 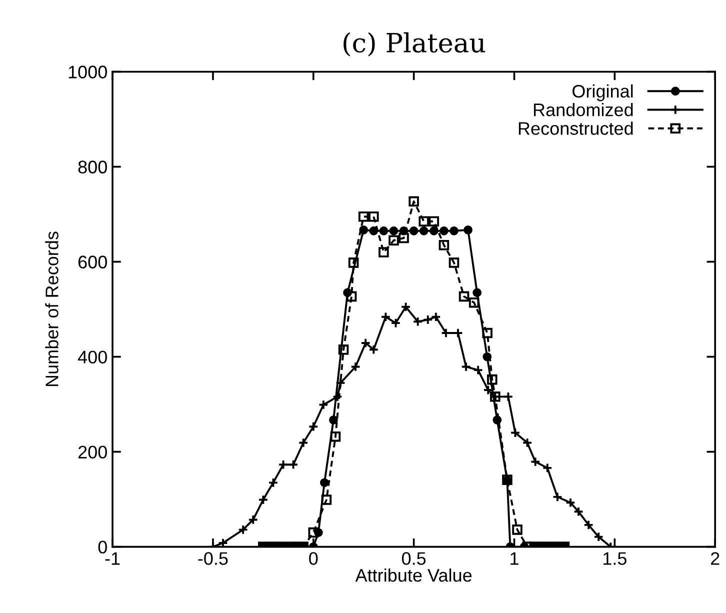 I want to click on y-axis-title: Number of Records, so click(x=51, y=309).